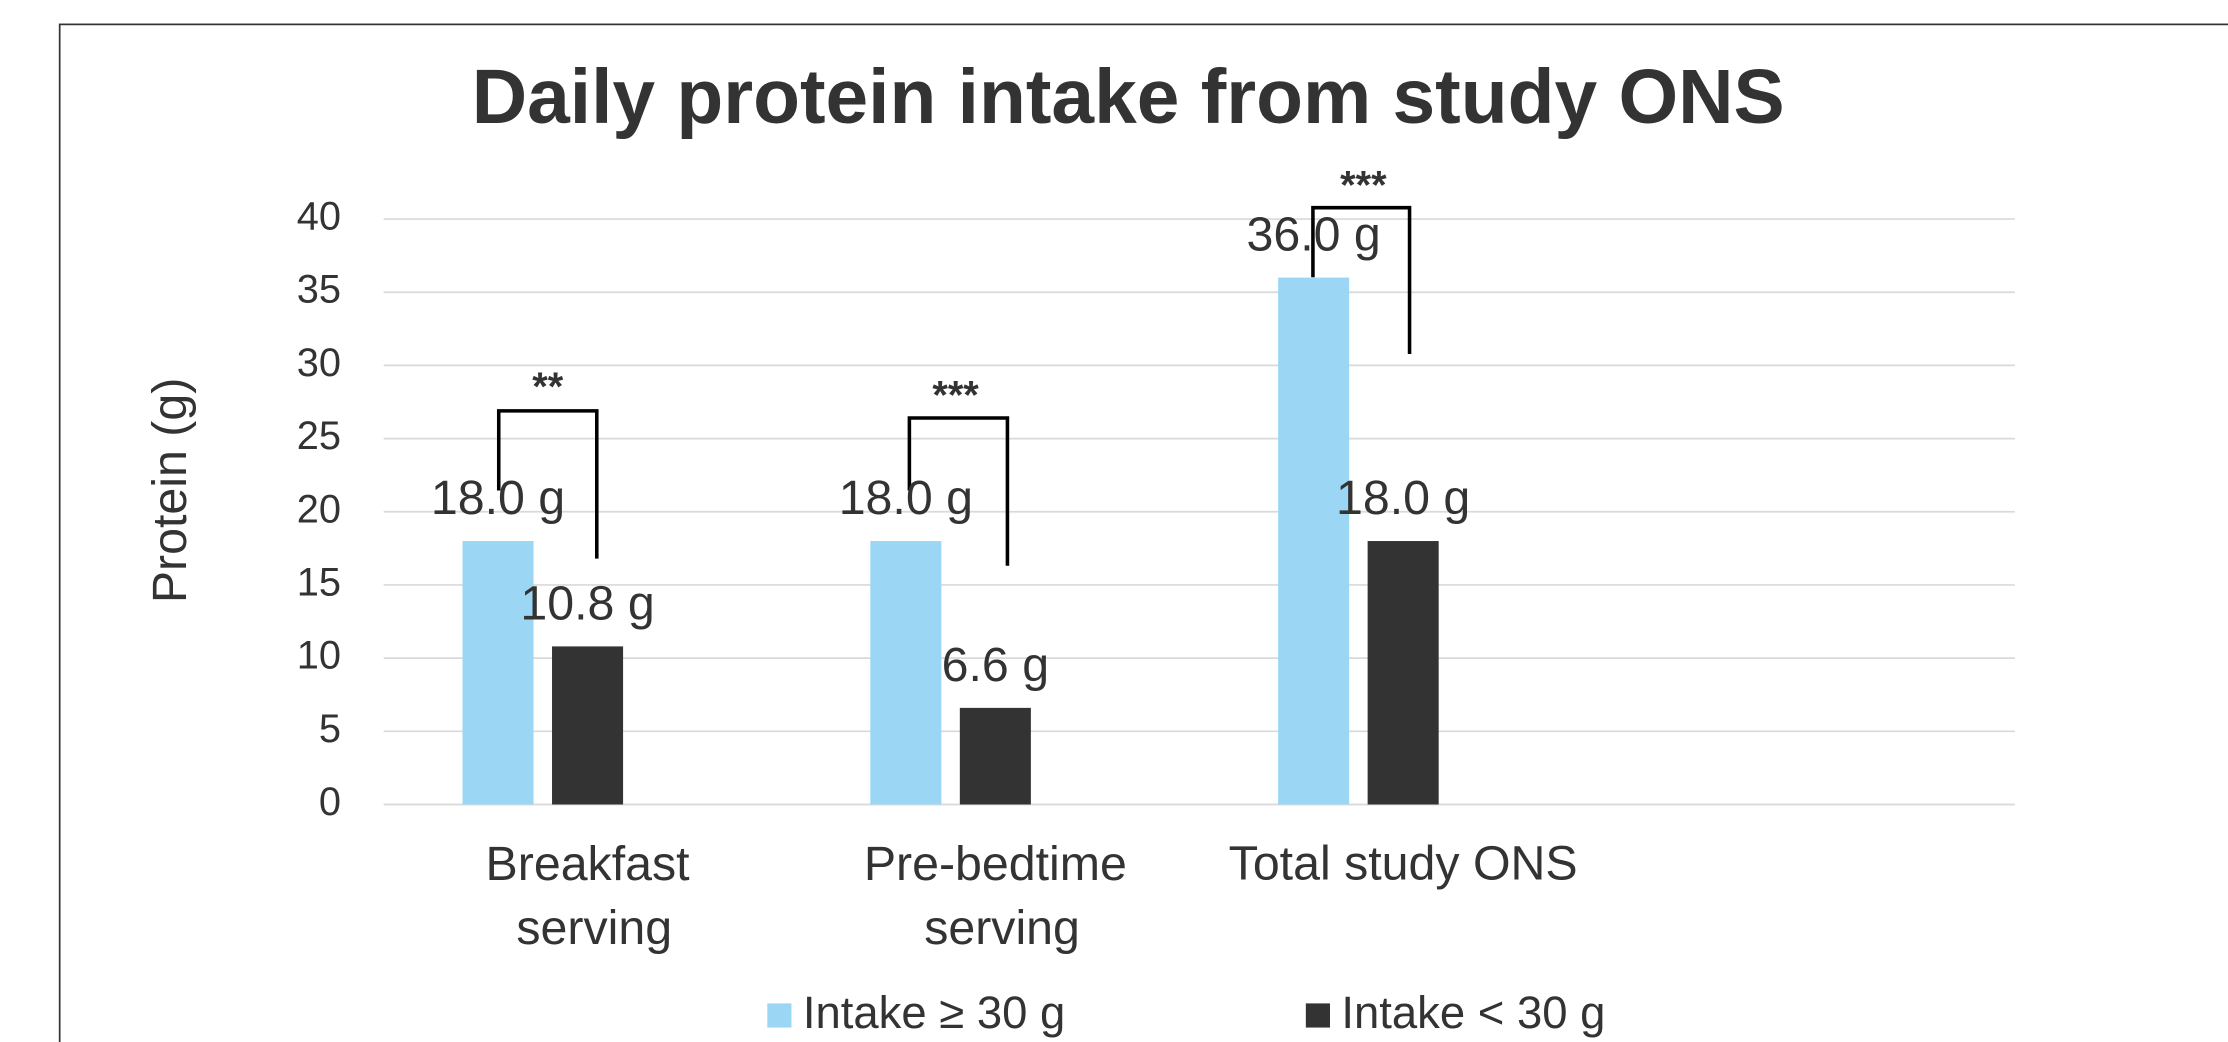 This screenshot has width=2228, height=1042. I want to click on legend-label: Intake < 30 g, so click(1473, 1012).